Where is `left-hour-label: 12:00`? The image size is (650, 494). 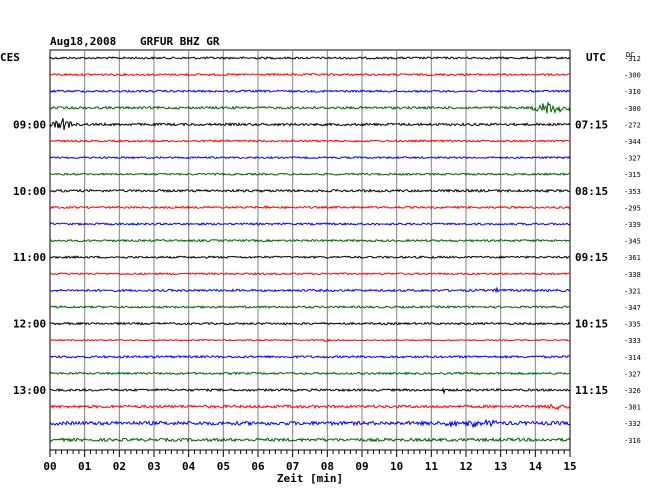 left-hour-label: 12:00 is located at coordinates (29, 324).